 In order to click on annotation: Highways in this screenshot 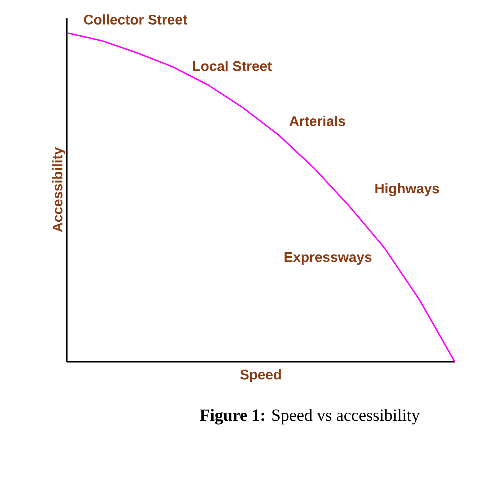, I will do `click(408, 190)`.